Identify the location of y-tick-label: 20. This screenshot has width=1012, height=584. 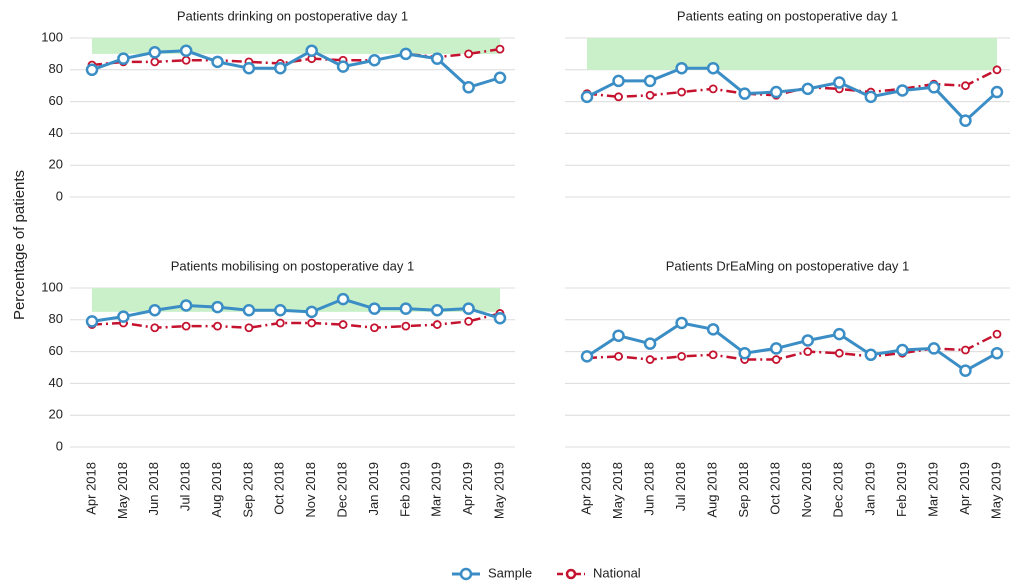
(56, 414).